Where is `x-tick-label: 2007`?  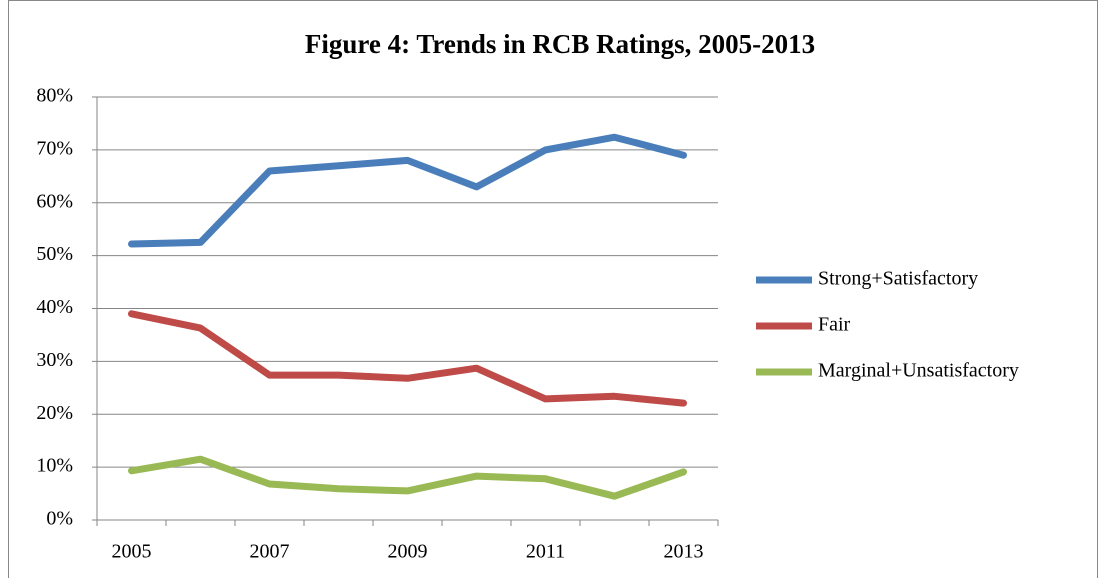 x-tick-label: 2007 is located at coordinates (270, 552).